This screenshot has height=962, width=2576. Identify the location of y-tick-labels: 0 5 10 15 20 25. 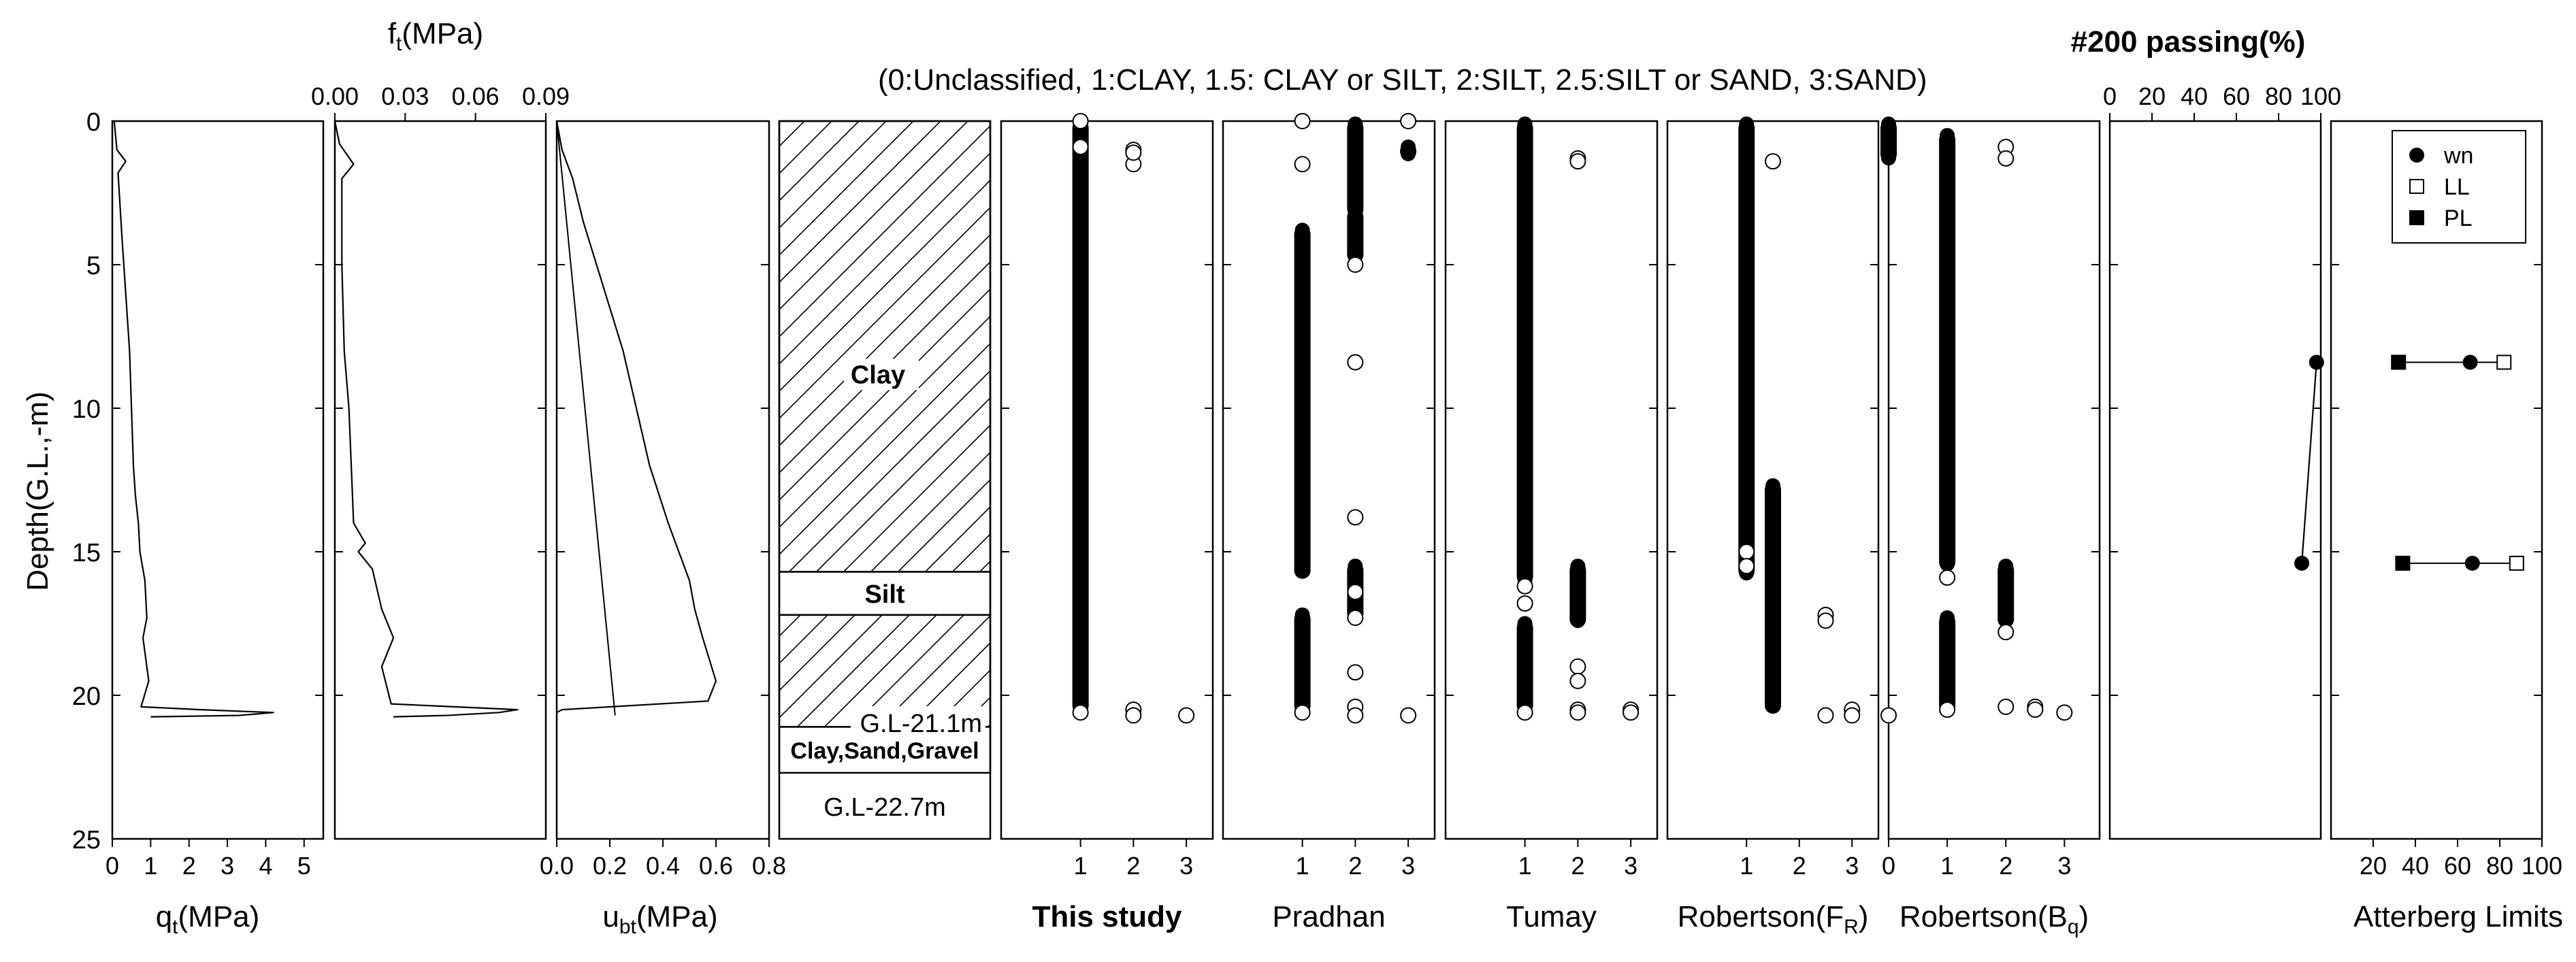
(86, 481).